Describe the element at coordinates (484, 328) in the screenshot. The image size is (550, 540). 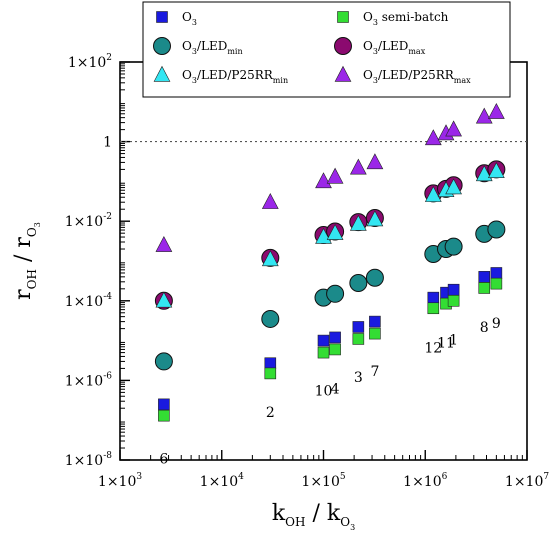
I see `point-label: 8` at that location.